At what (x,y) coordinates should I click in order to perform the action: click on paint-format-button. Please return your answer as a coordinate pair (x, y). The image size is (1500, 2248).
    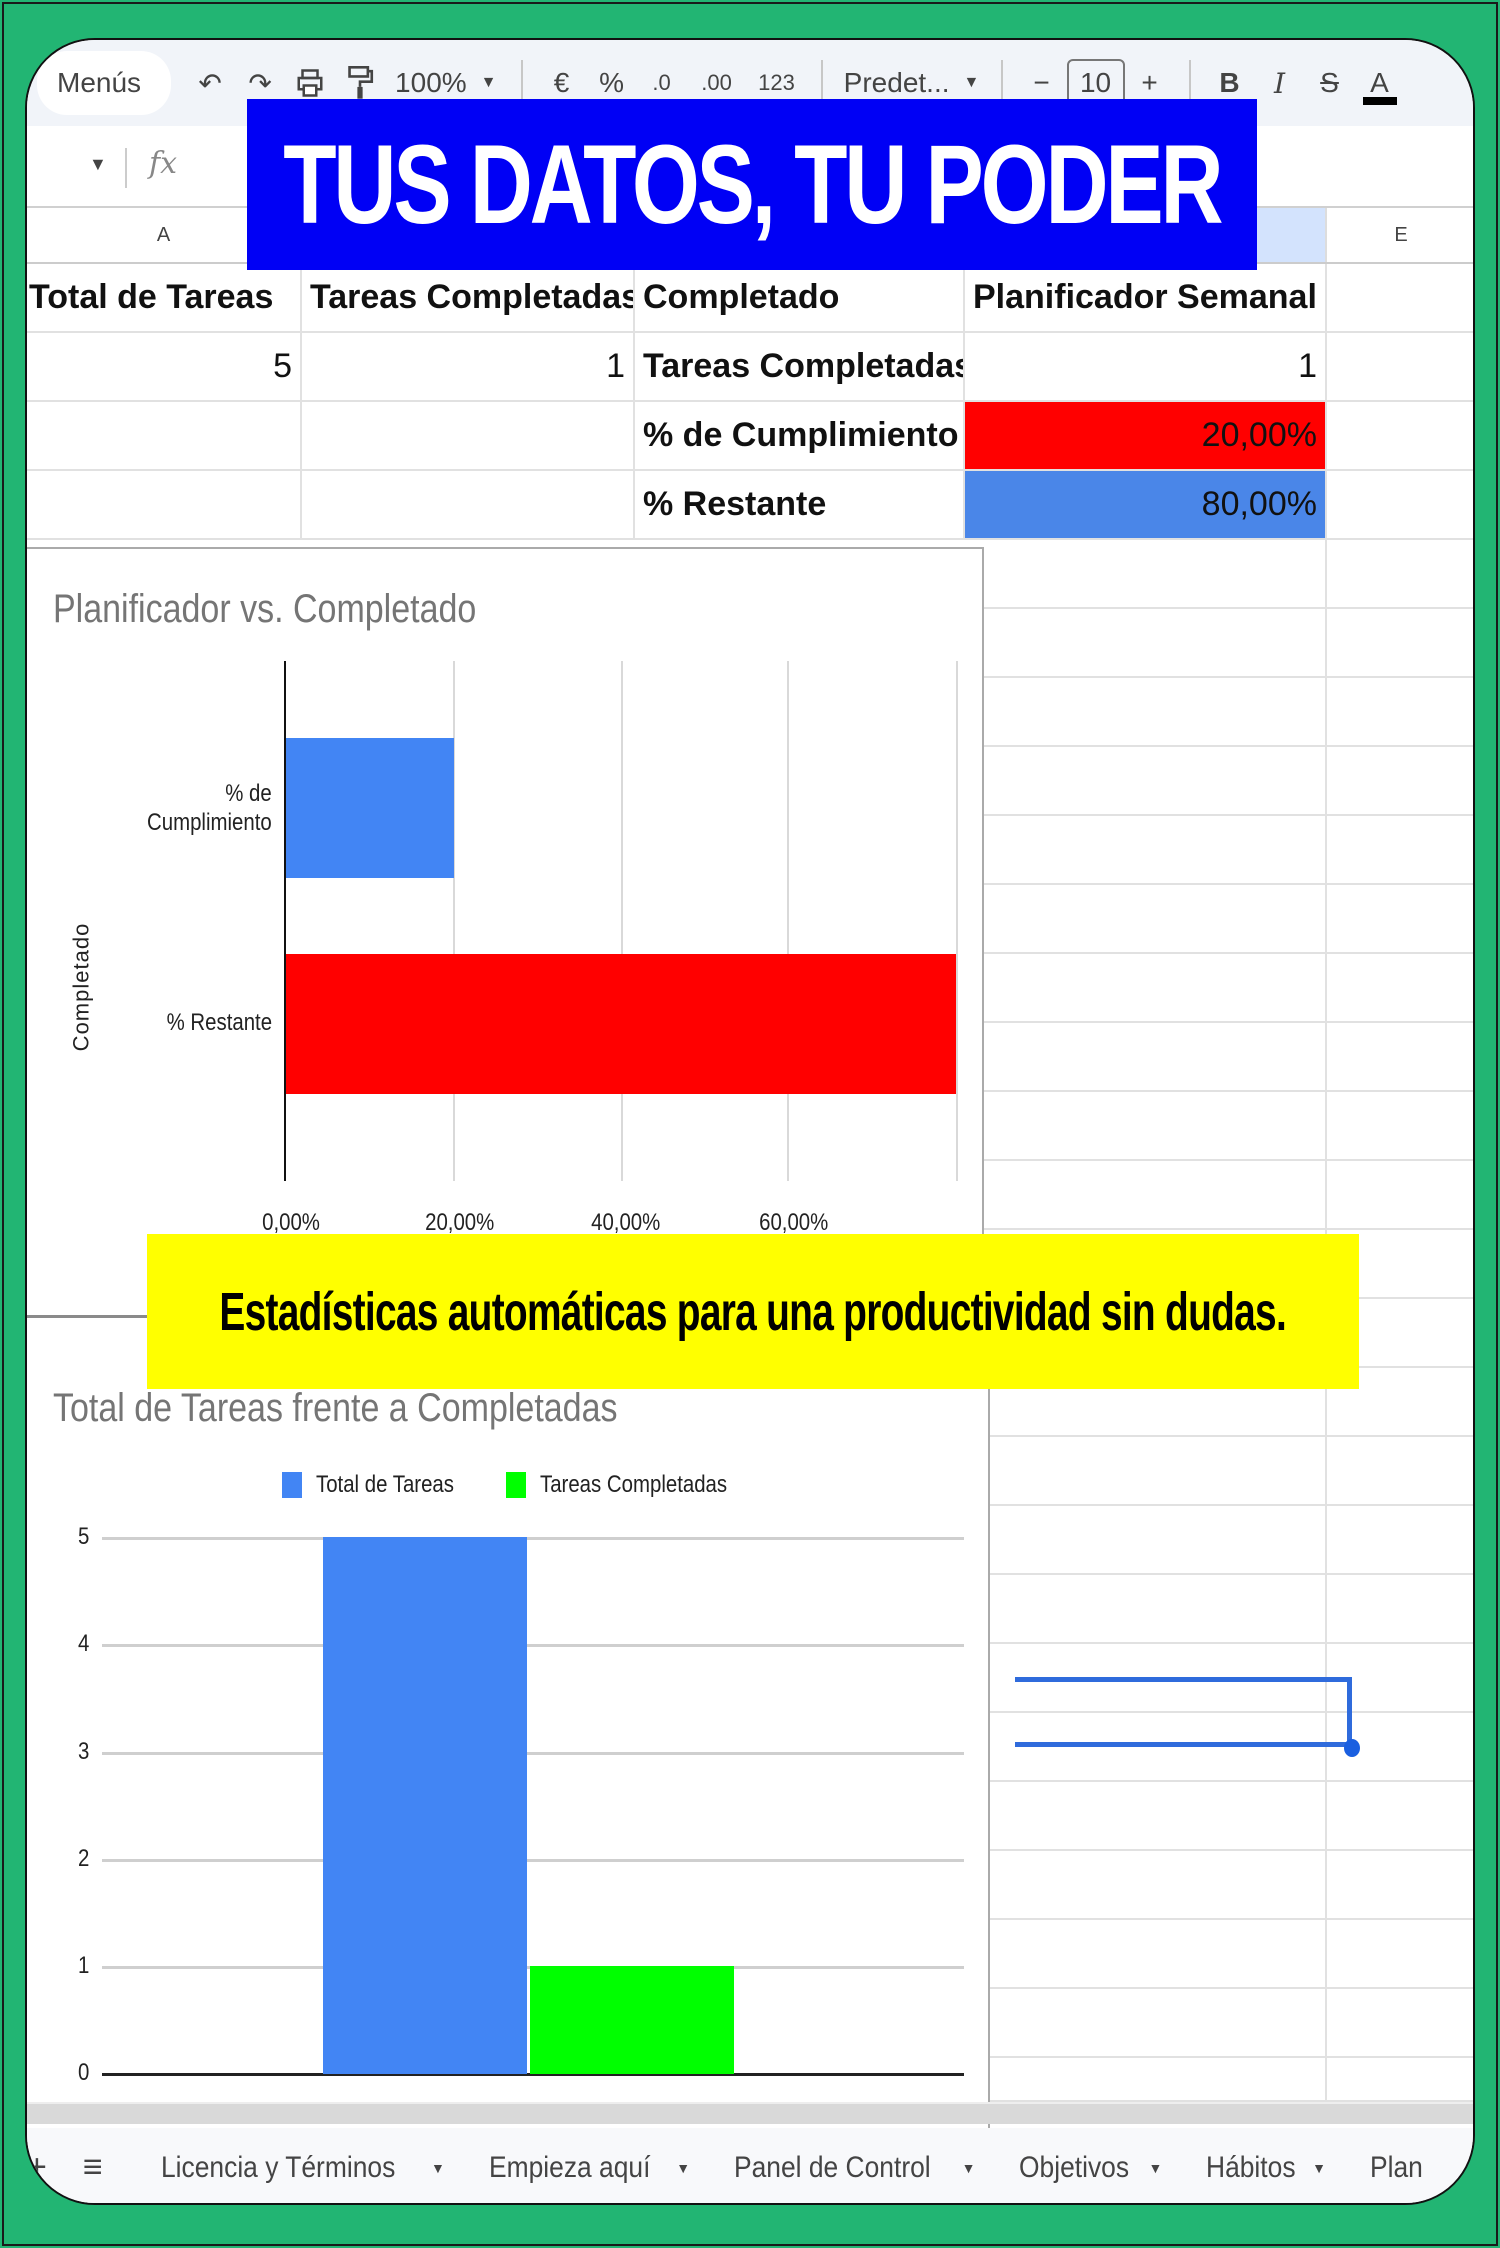
    Looking at the image, I should click on (360, 83).